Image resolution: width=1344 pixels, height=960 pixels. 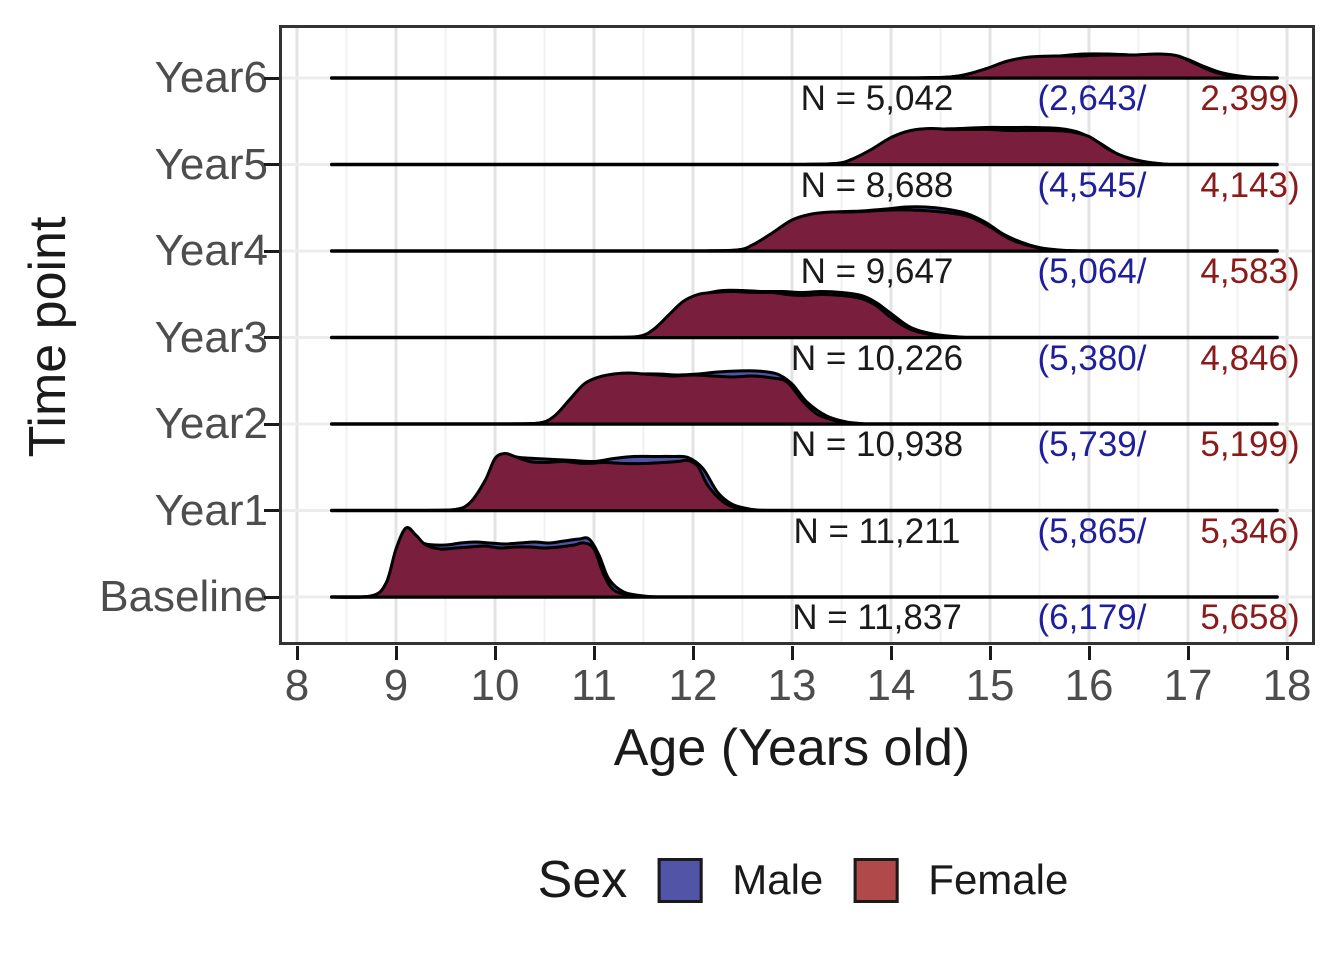 What do you see at coordinates (672, 445) in the screenshot?
I see `annotation-row-year2: N = 10,938 (5,739/5,199)` at bounding box center [672, 445].